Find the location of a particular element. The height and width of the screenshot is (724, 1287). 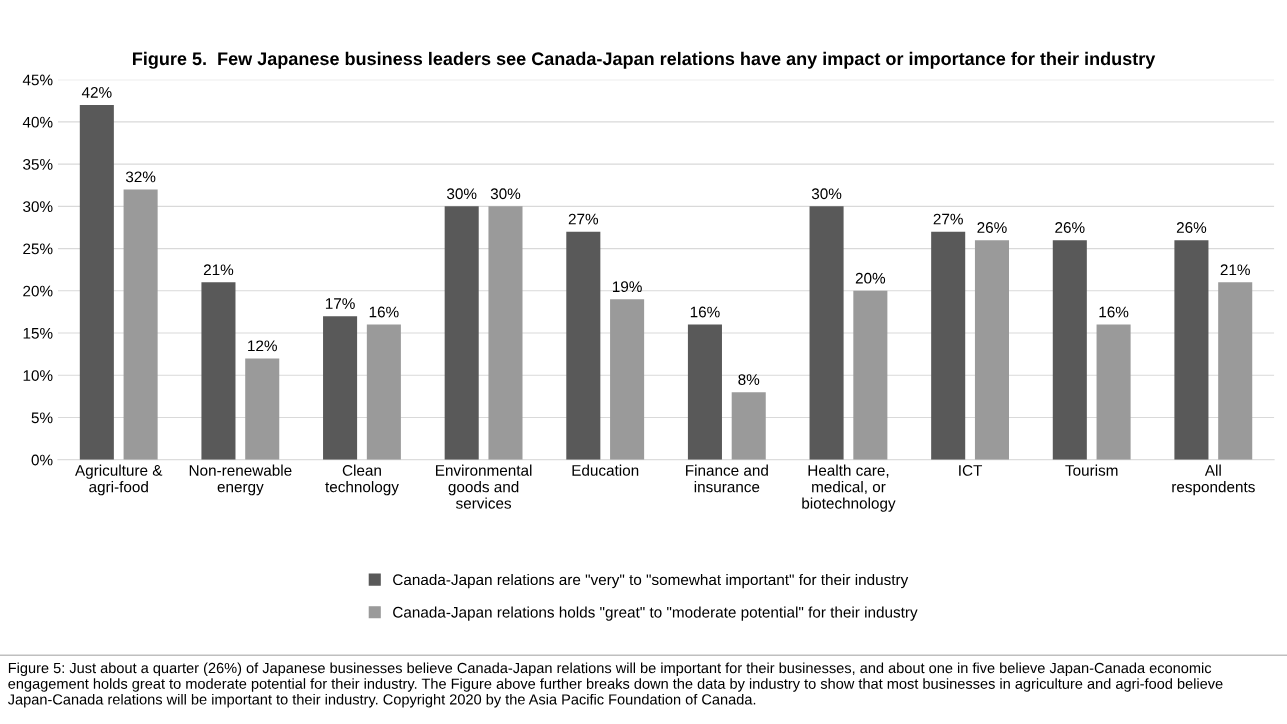

data-label: 8% is located at coordinates (749, 379).